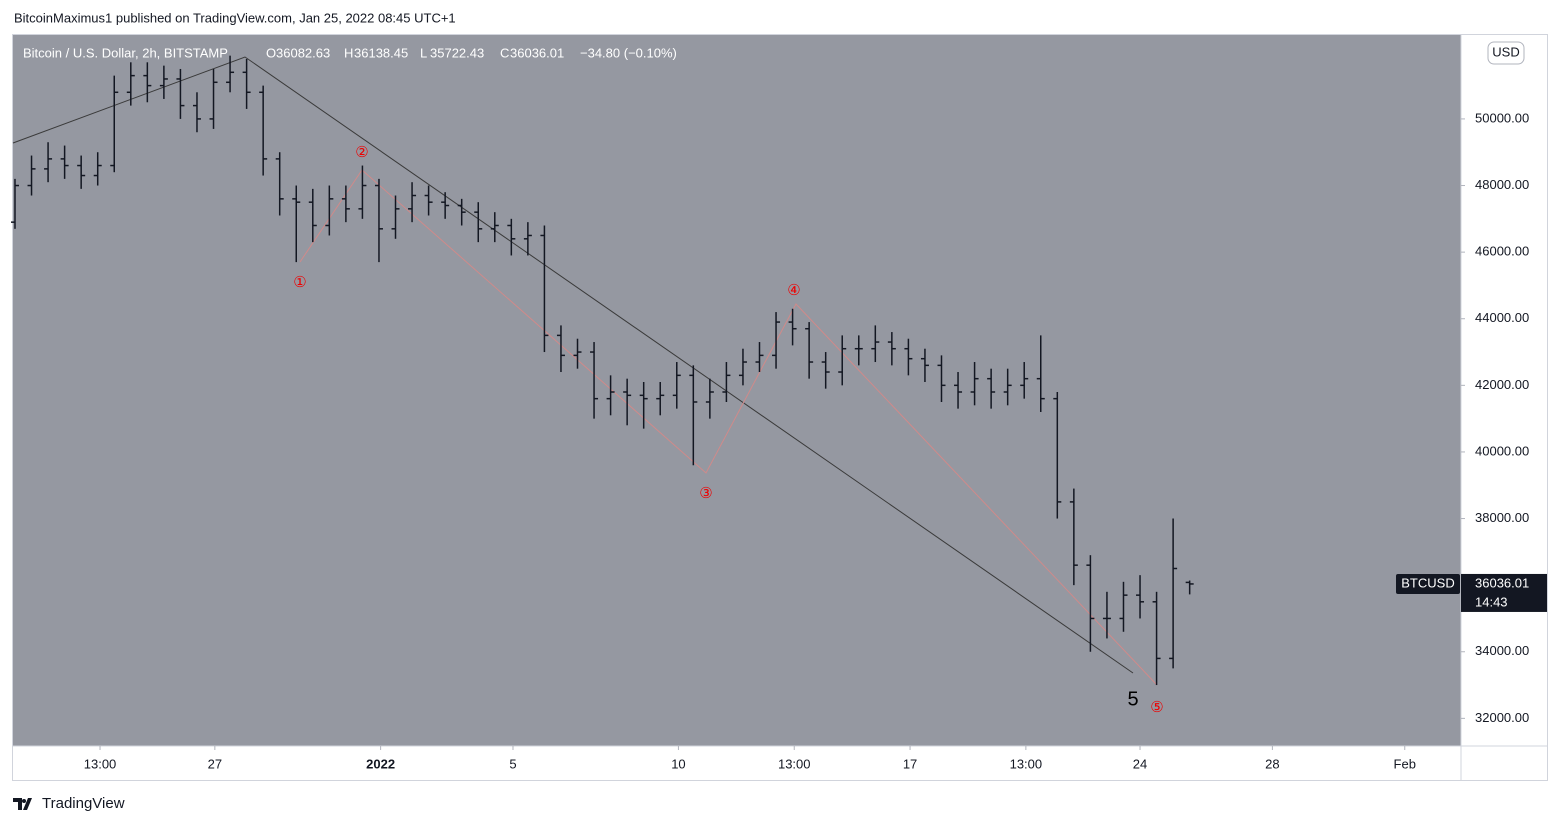 This screenshot has width=1561, height=826. What do you see at coordinates (1502, 384) in the screenshot?
I see `y-tick-label: 42000.00` at bounding box center [1502, 384].